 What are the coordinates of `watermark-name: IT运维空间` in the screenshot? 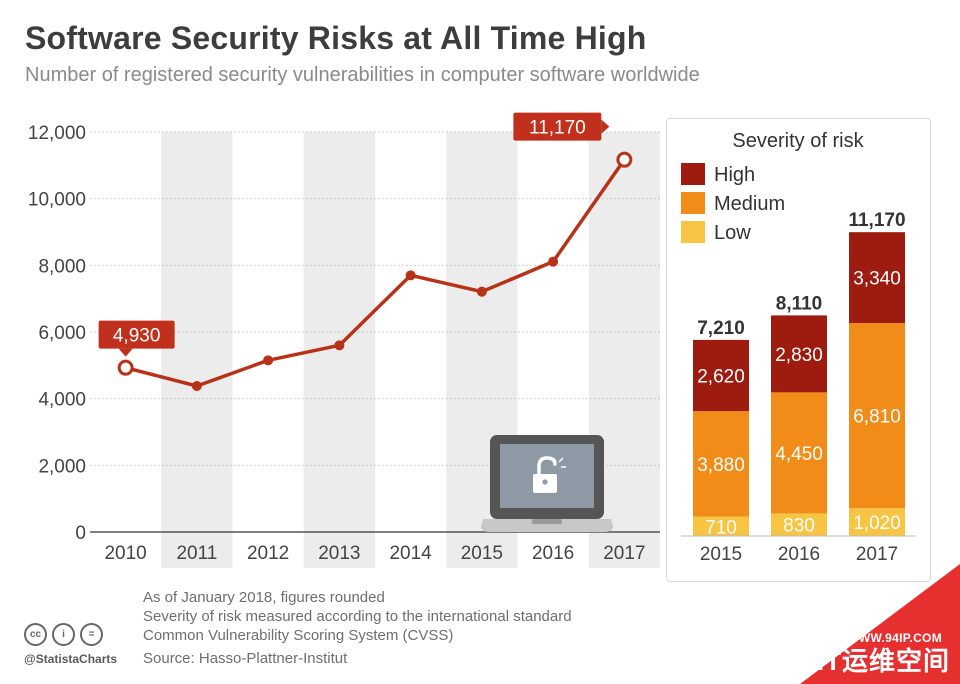 It's located at (883, 661).